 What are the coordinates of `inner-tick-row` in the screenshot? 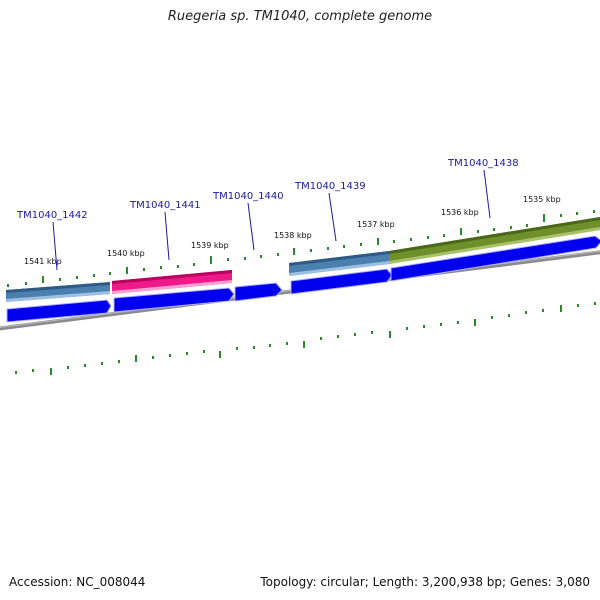 It's located at (305, 338).